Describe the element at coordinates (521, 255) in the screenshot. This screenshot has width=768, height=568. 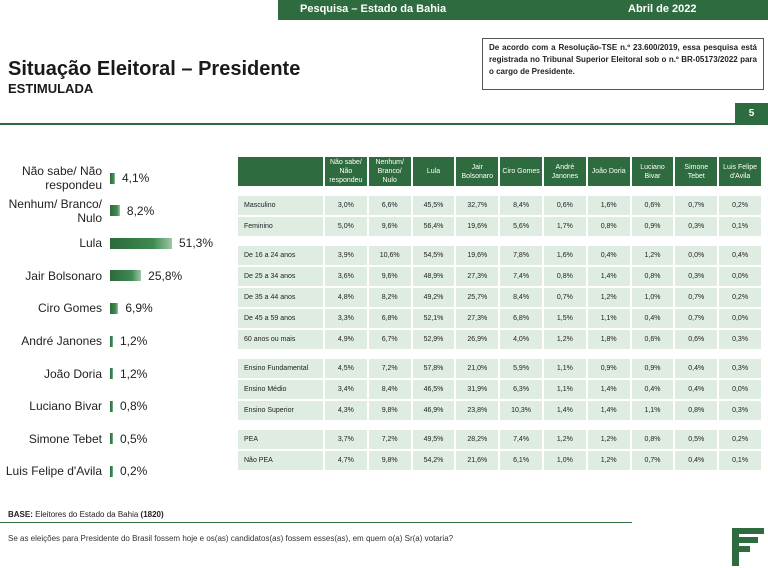
I see `table-cell: 7,8%` at that location.